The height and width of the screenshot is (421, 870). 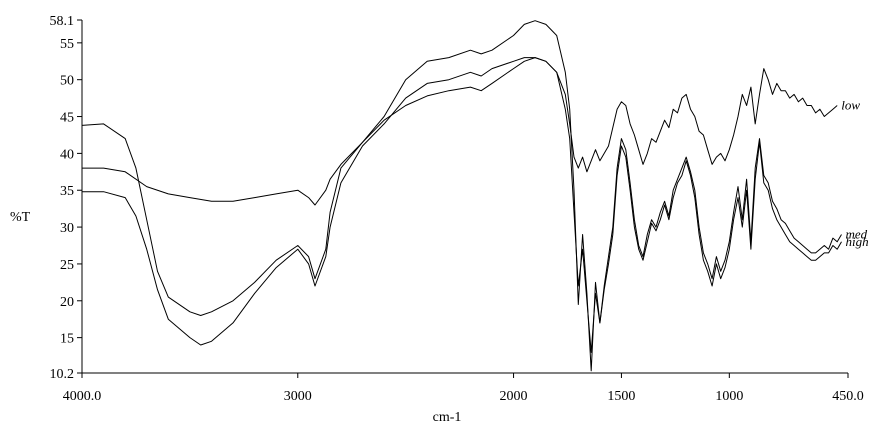 What do you see at coordinates (62, 374) in the screenshot?
I see `y-tick-label: 10.2` at bounding box center [62, 374].